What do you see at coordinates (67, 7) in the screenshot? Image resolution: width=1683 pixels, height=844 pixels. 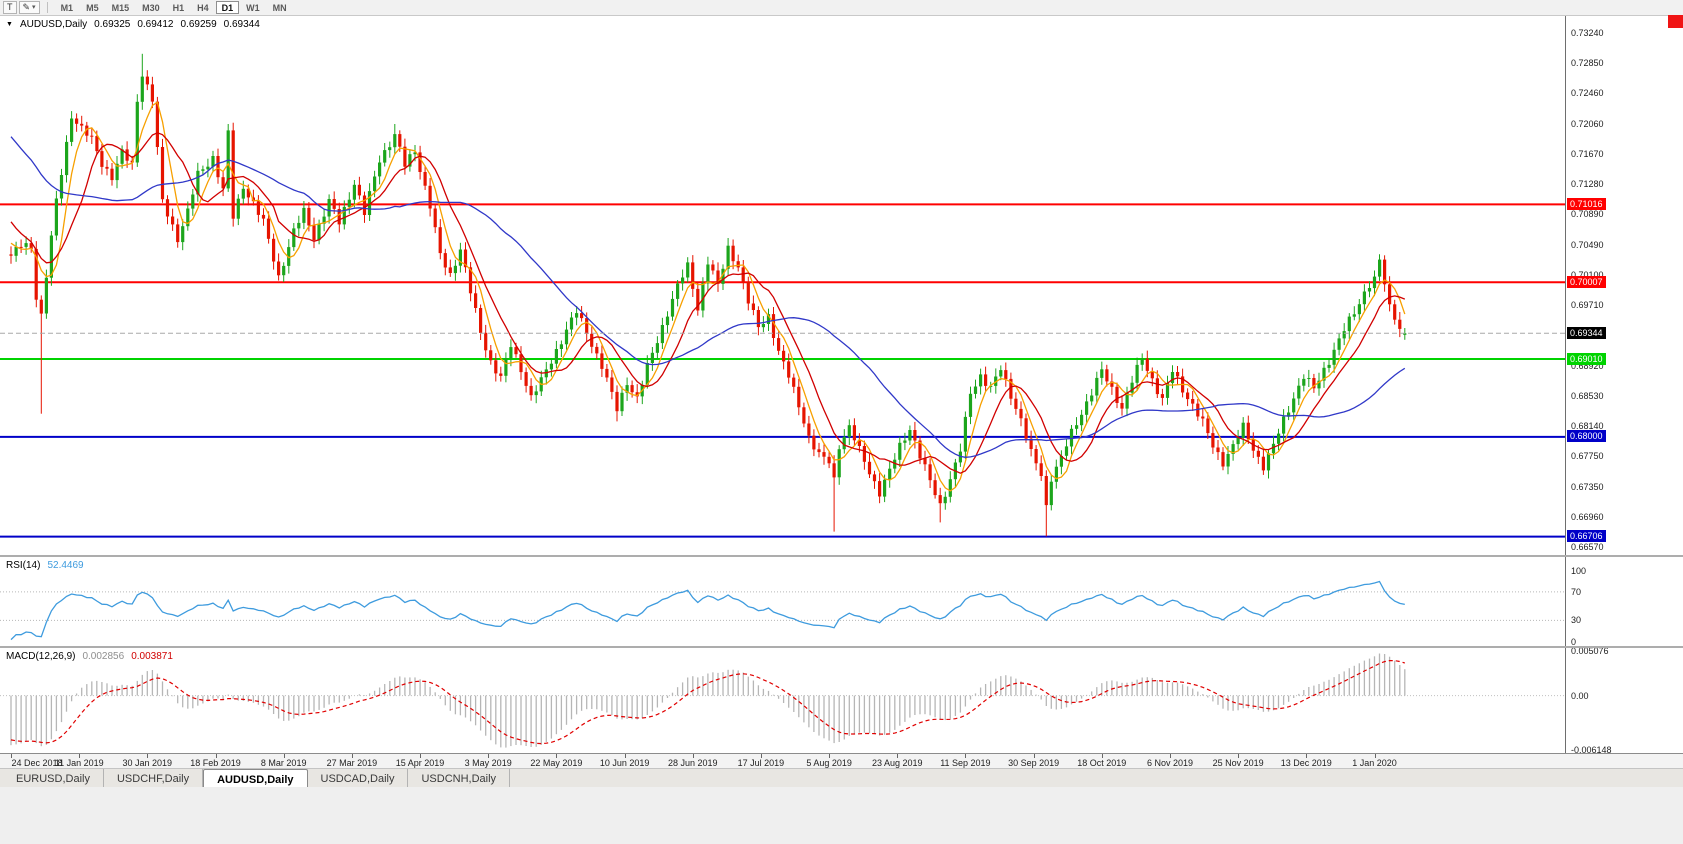 I see `timeframe-button-m1: M1` at bounding box center [67, 7].